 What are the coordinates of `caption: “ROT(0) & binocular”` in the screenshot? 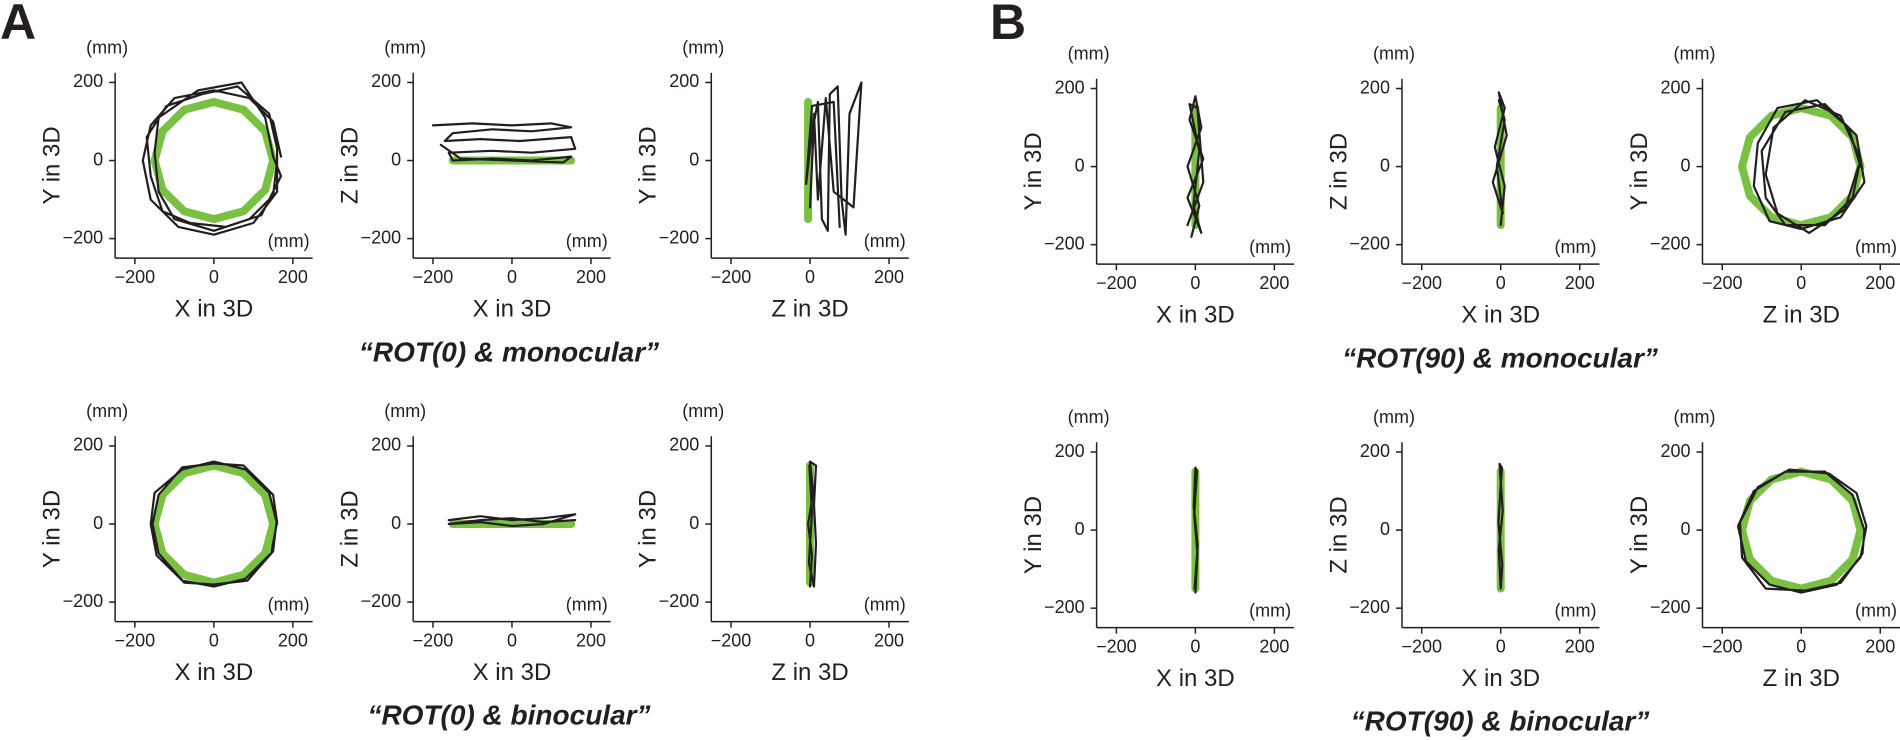 It's located at (508, 714).